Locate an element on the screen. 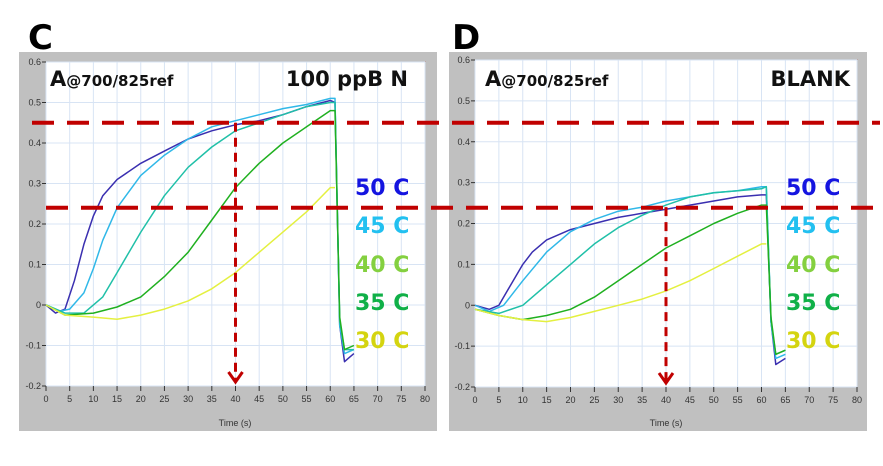 This screenshot has width=883, height=466. panel-letter: C is located at coordinates (40, 38).